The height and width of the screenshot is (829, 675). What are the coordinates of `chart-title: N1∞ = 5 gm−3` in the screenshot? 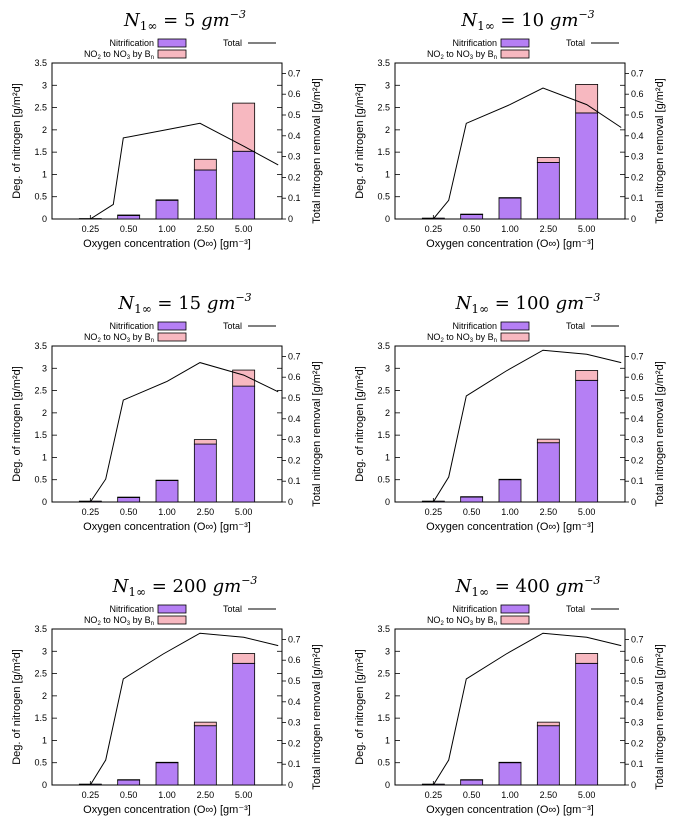 It's located at (184, 20).